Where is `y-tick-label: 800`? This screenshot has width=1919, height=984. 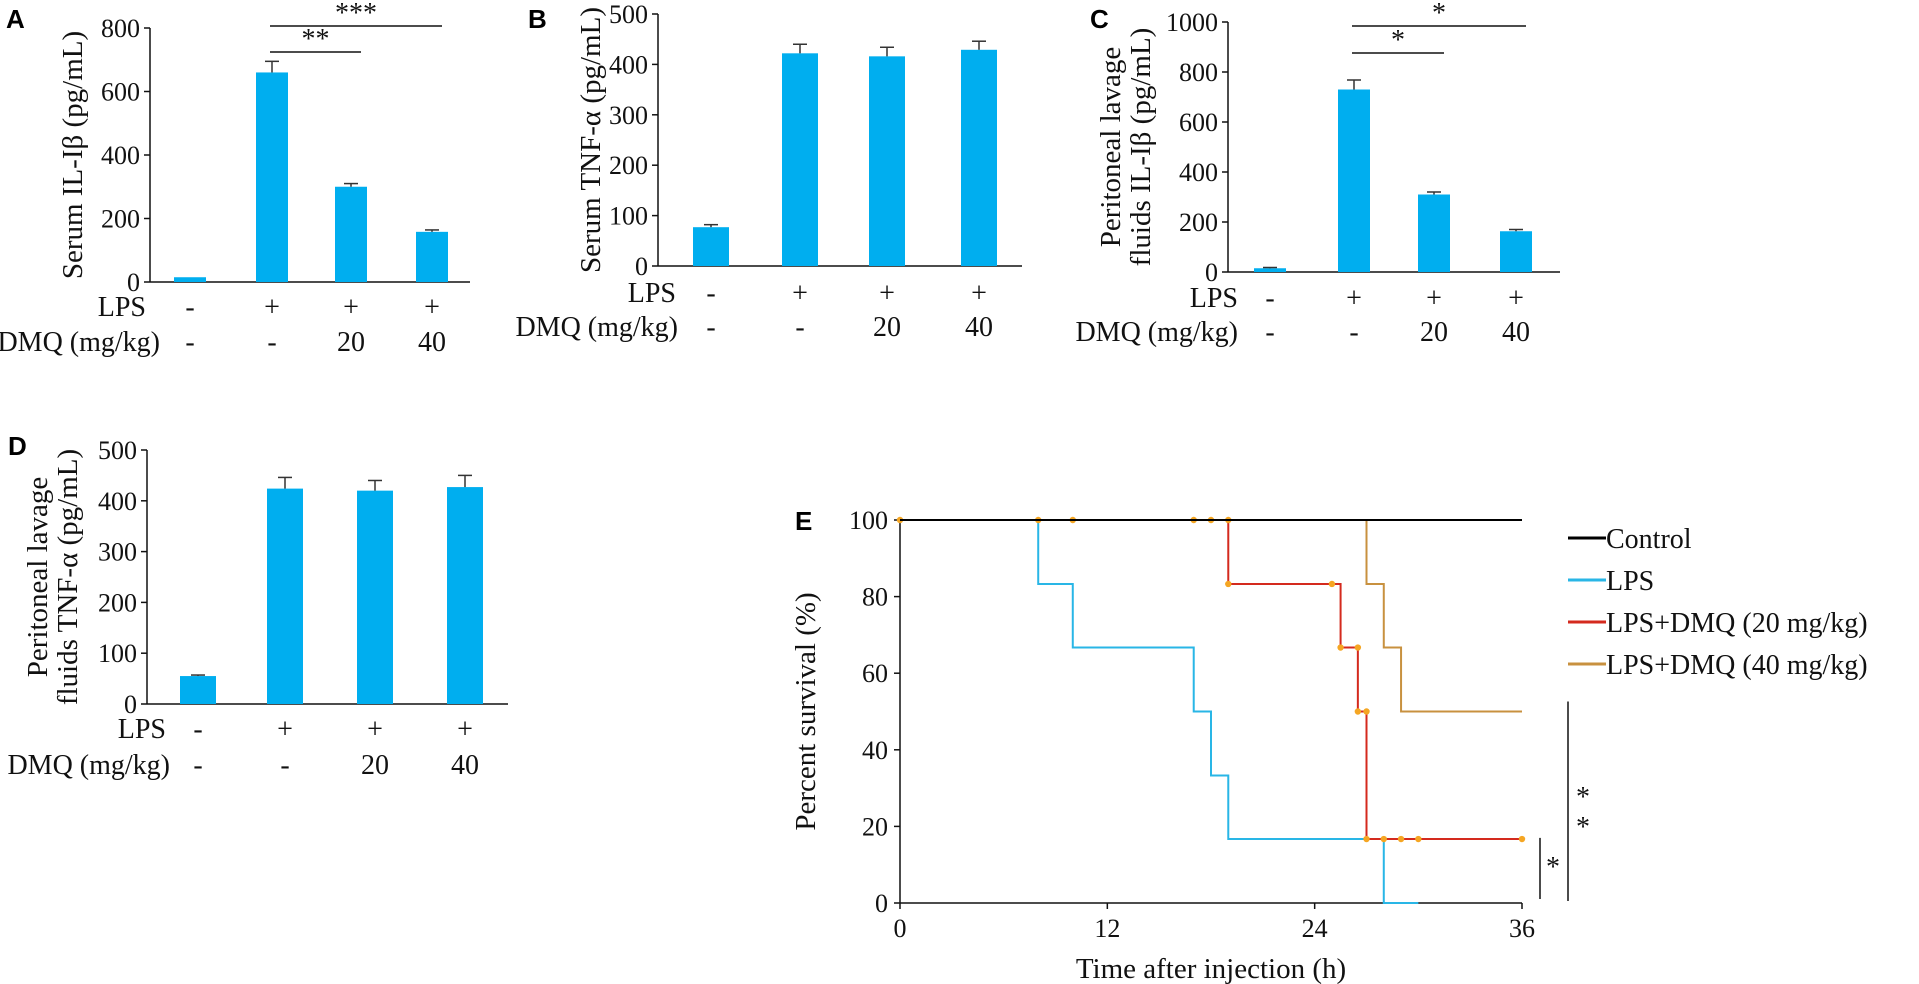 y-tick-label: 800 is located at coordinates (120, 28).